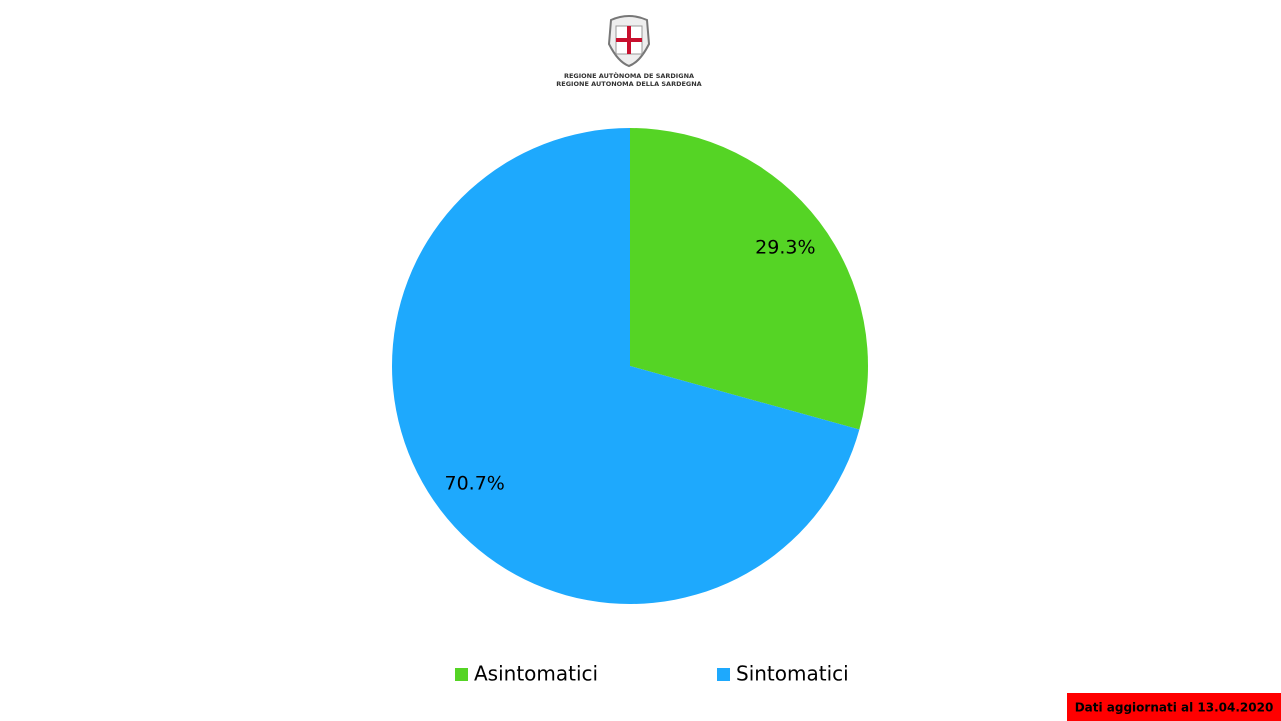  What do you see at coordinates (628, 84) in the screenshot?
I see `header-line: REGIONE AUTONOMA DELLA SARDEGNA` at bounding box center [628, 84].